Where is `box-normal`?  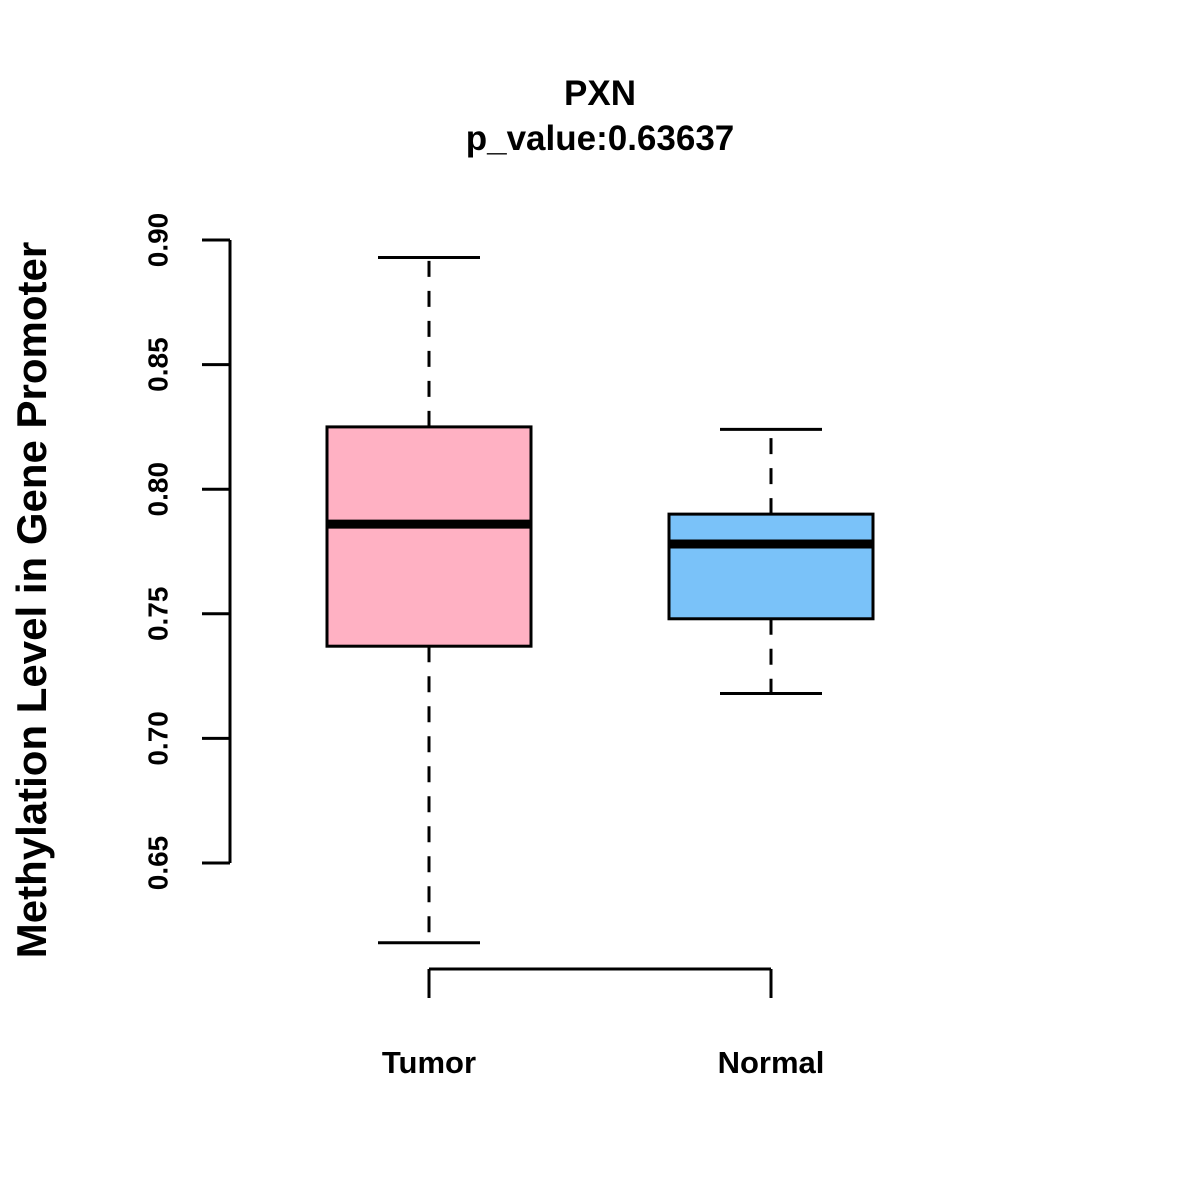
box-normal is located at coordinates (771, 561).